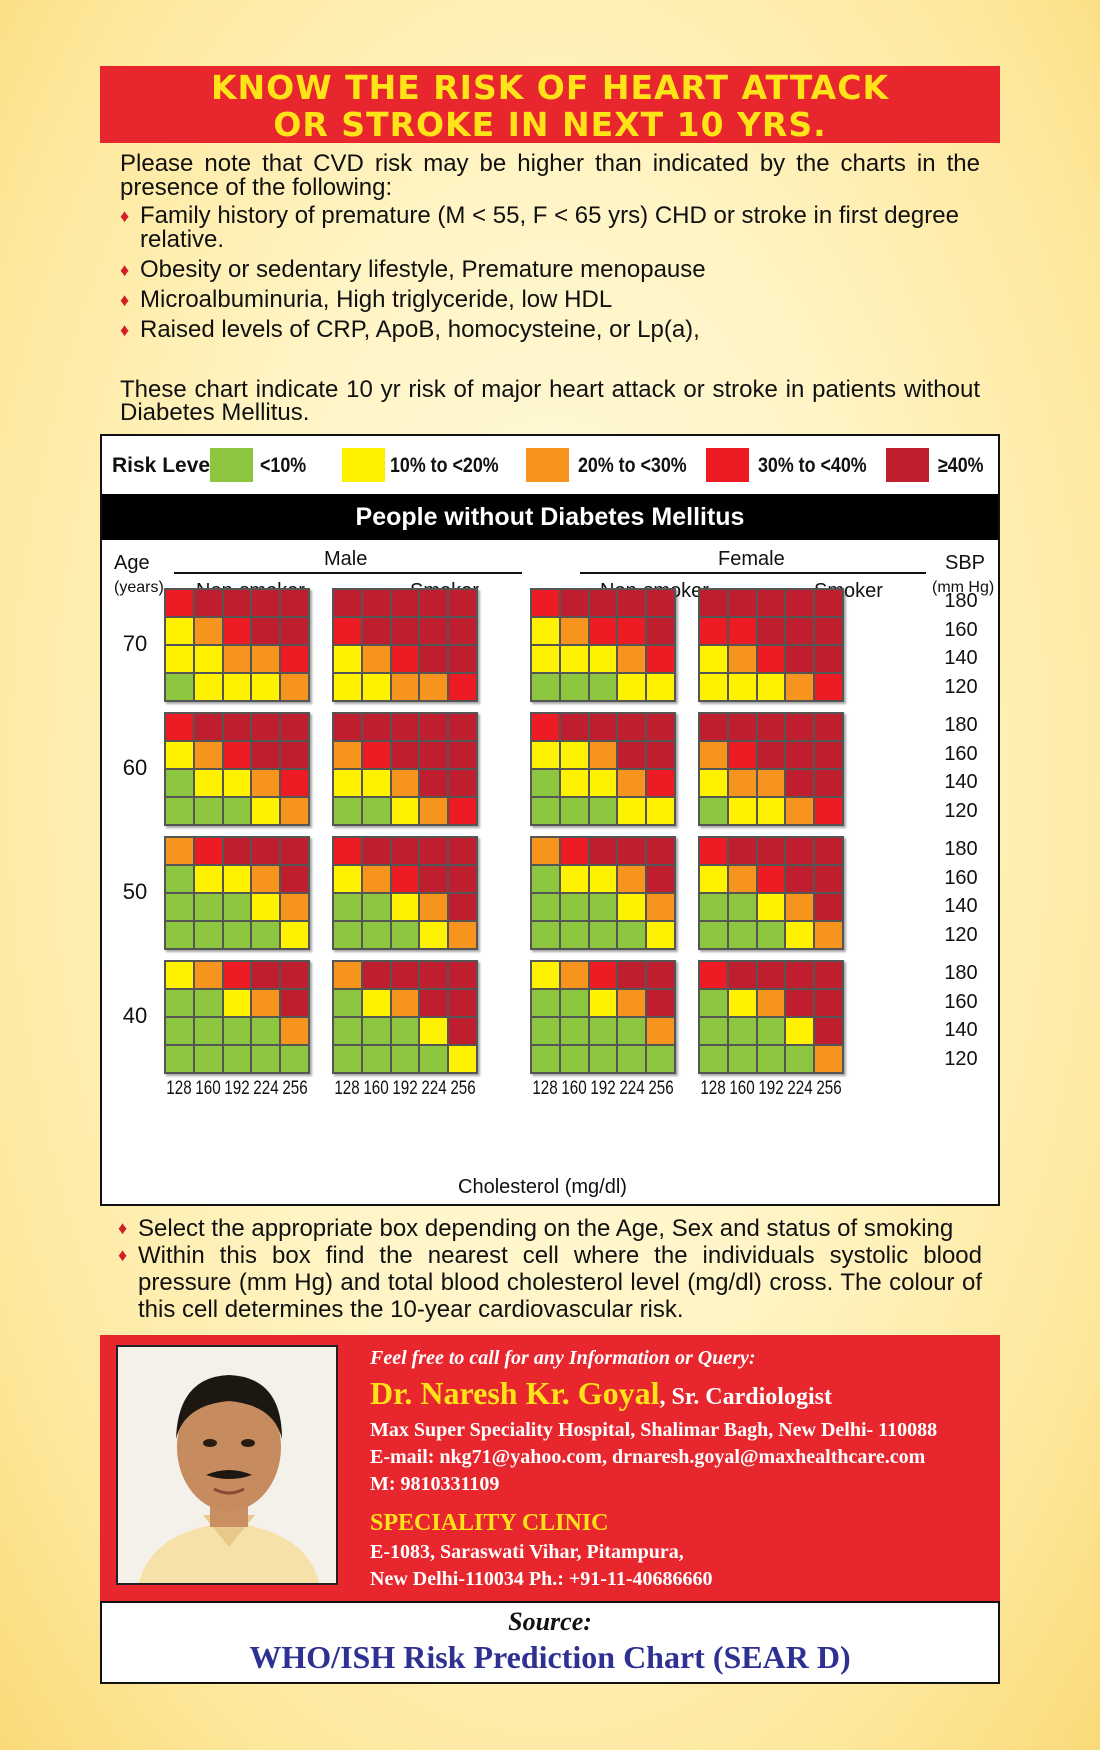  Describe the element at coordinates (435, 1484) in the screenshot. I see `mobile-line: M: 9810331109` at that location.